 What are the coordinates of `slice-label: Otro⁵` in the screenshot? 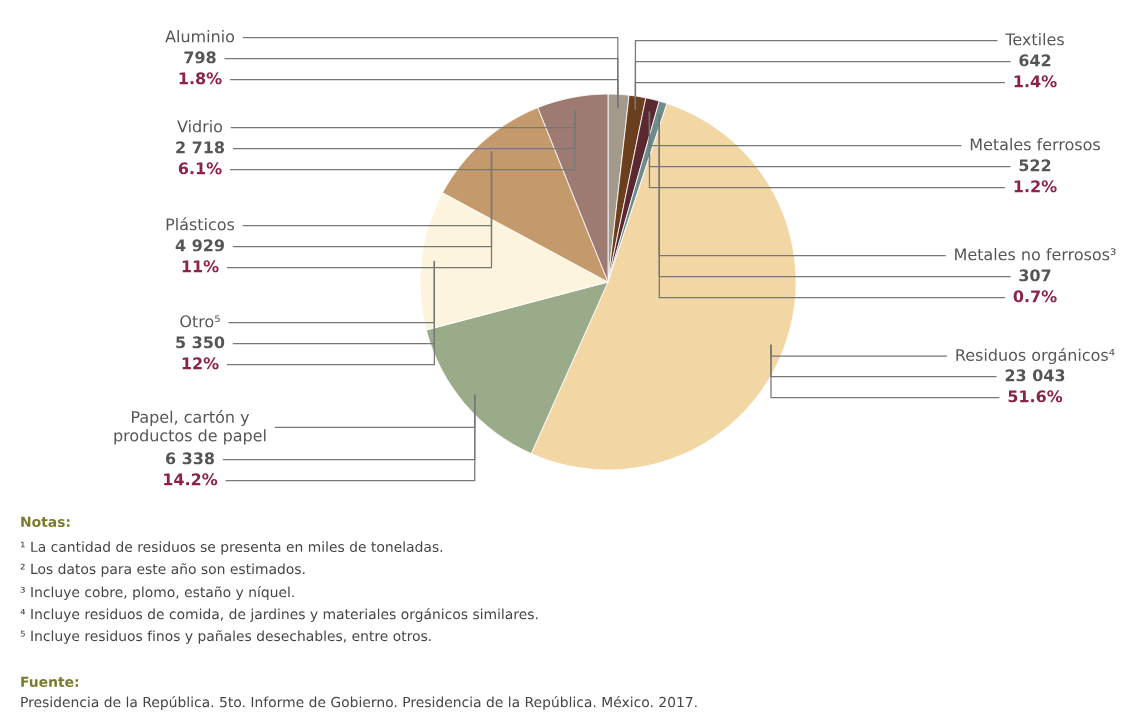 It's located at (200, 321).